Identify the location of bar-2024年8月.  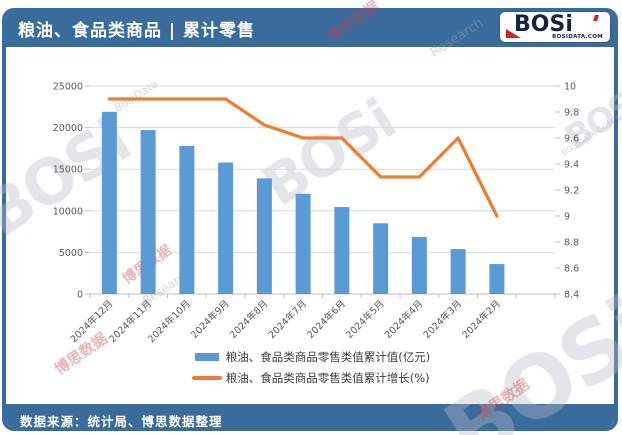
(264, 236).